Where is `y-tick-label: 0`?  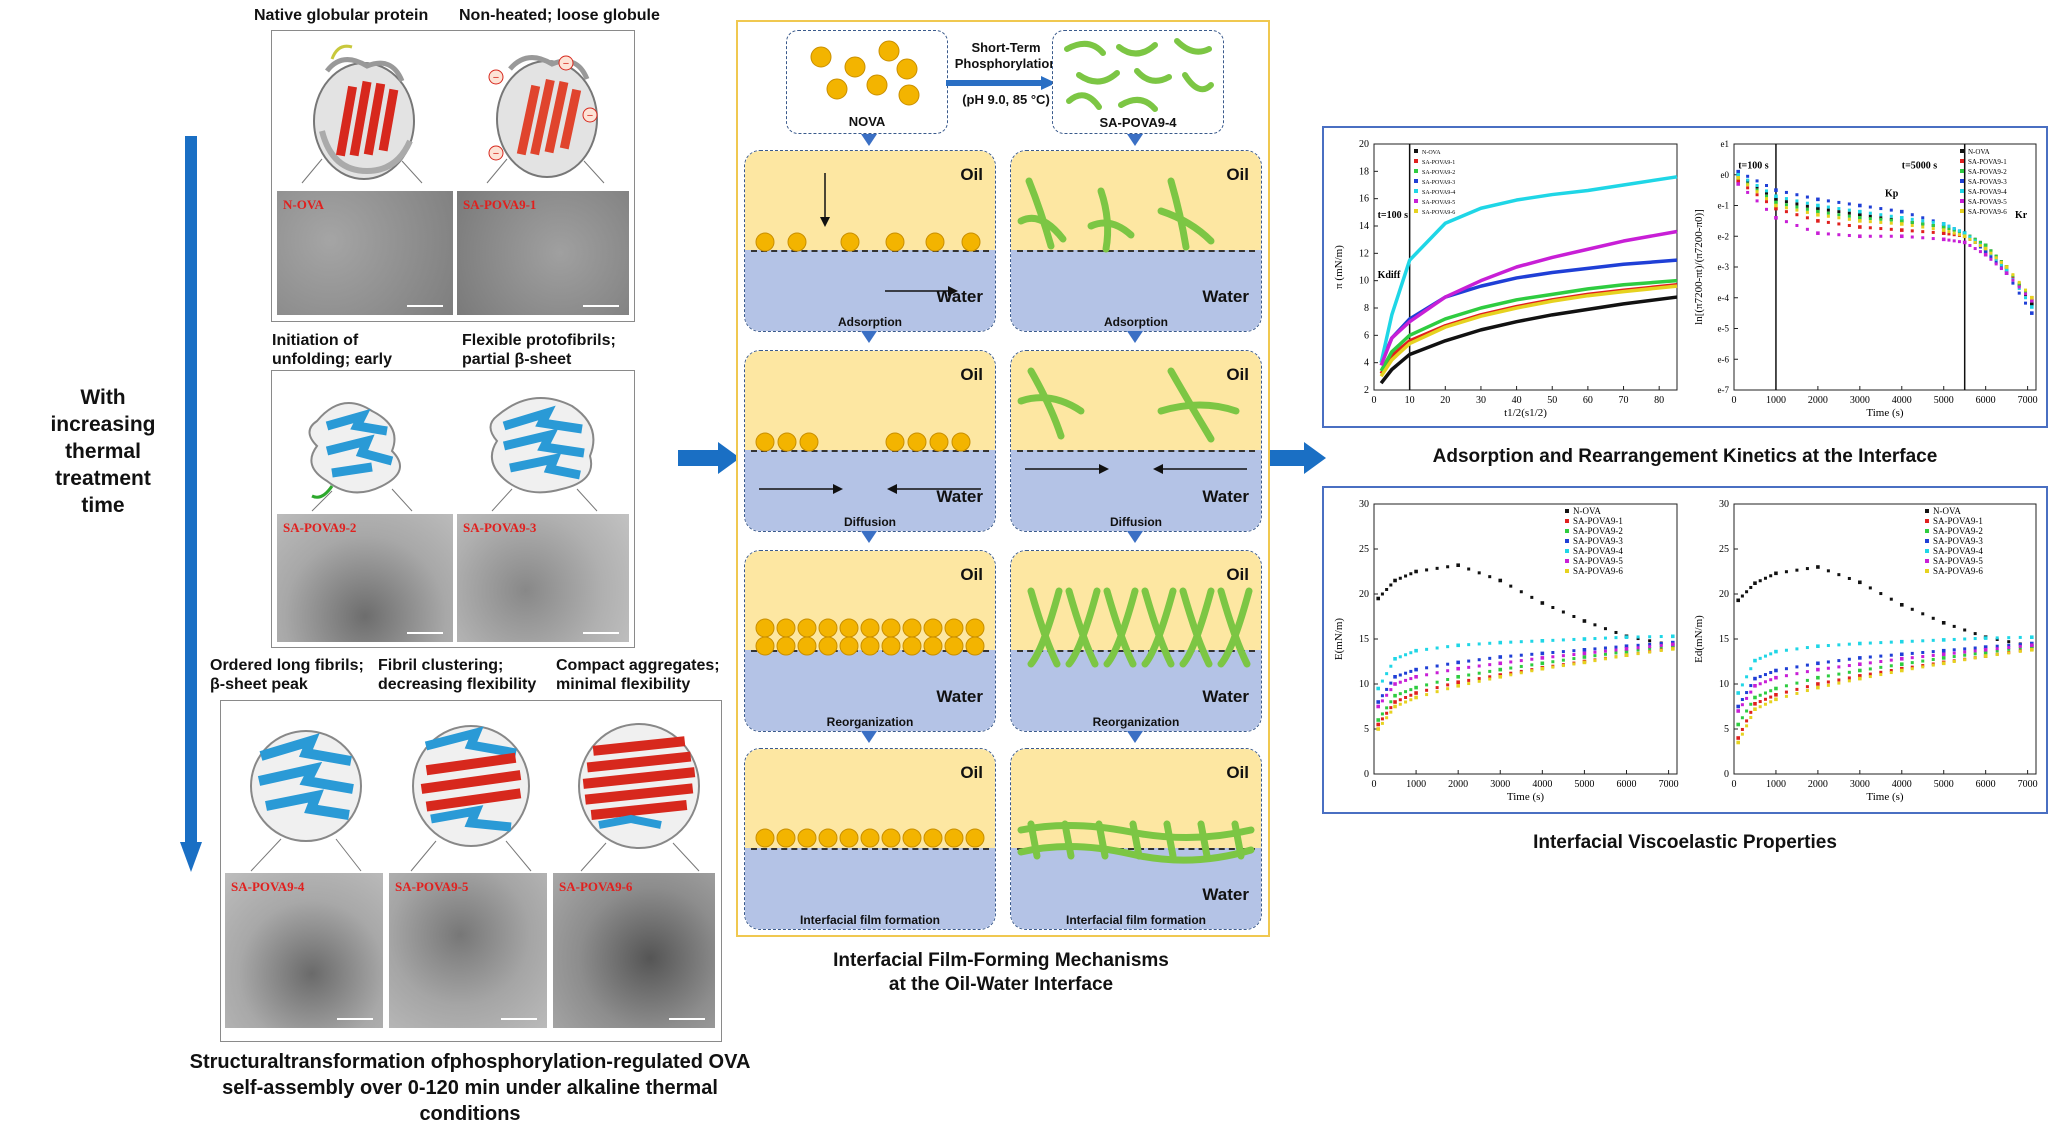
y-tick-label: 0 is located at coordinates (1366, 774).